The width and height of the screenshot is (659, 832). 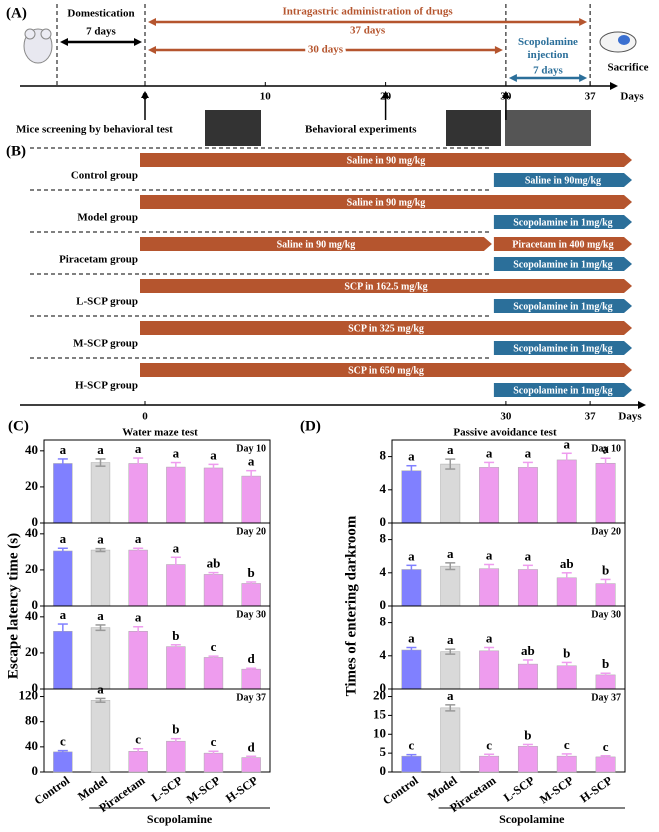 I want to click on x-tick-label: L-SCP, so click(x=519, y=788).